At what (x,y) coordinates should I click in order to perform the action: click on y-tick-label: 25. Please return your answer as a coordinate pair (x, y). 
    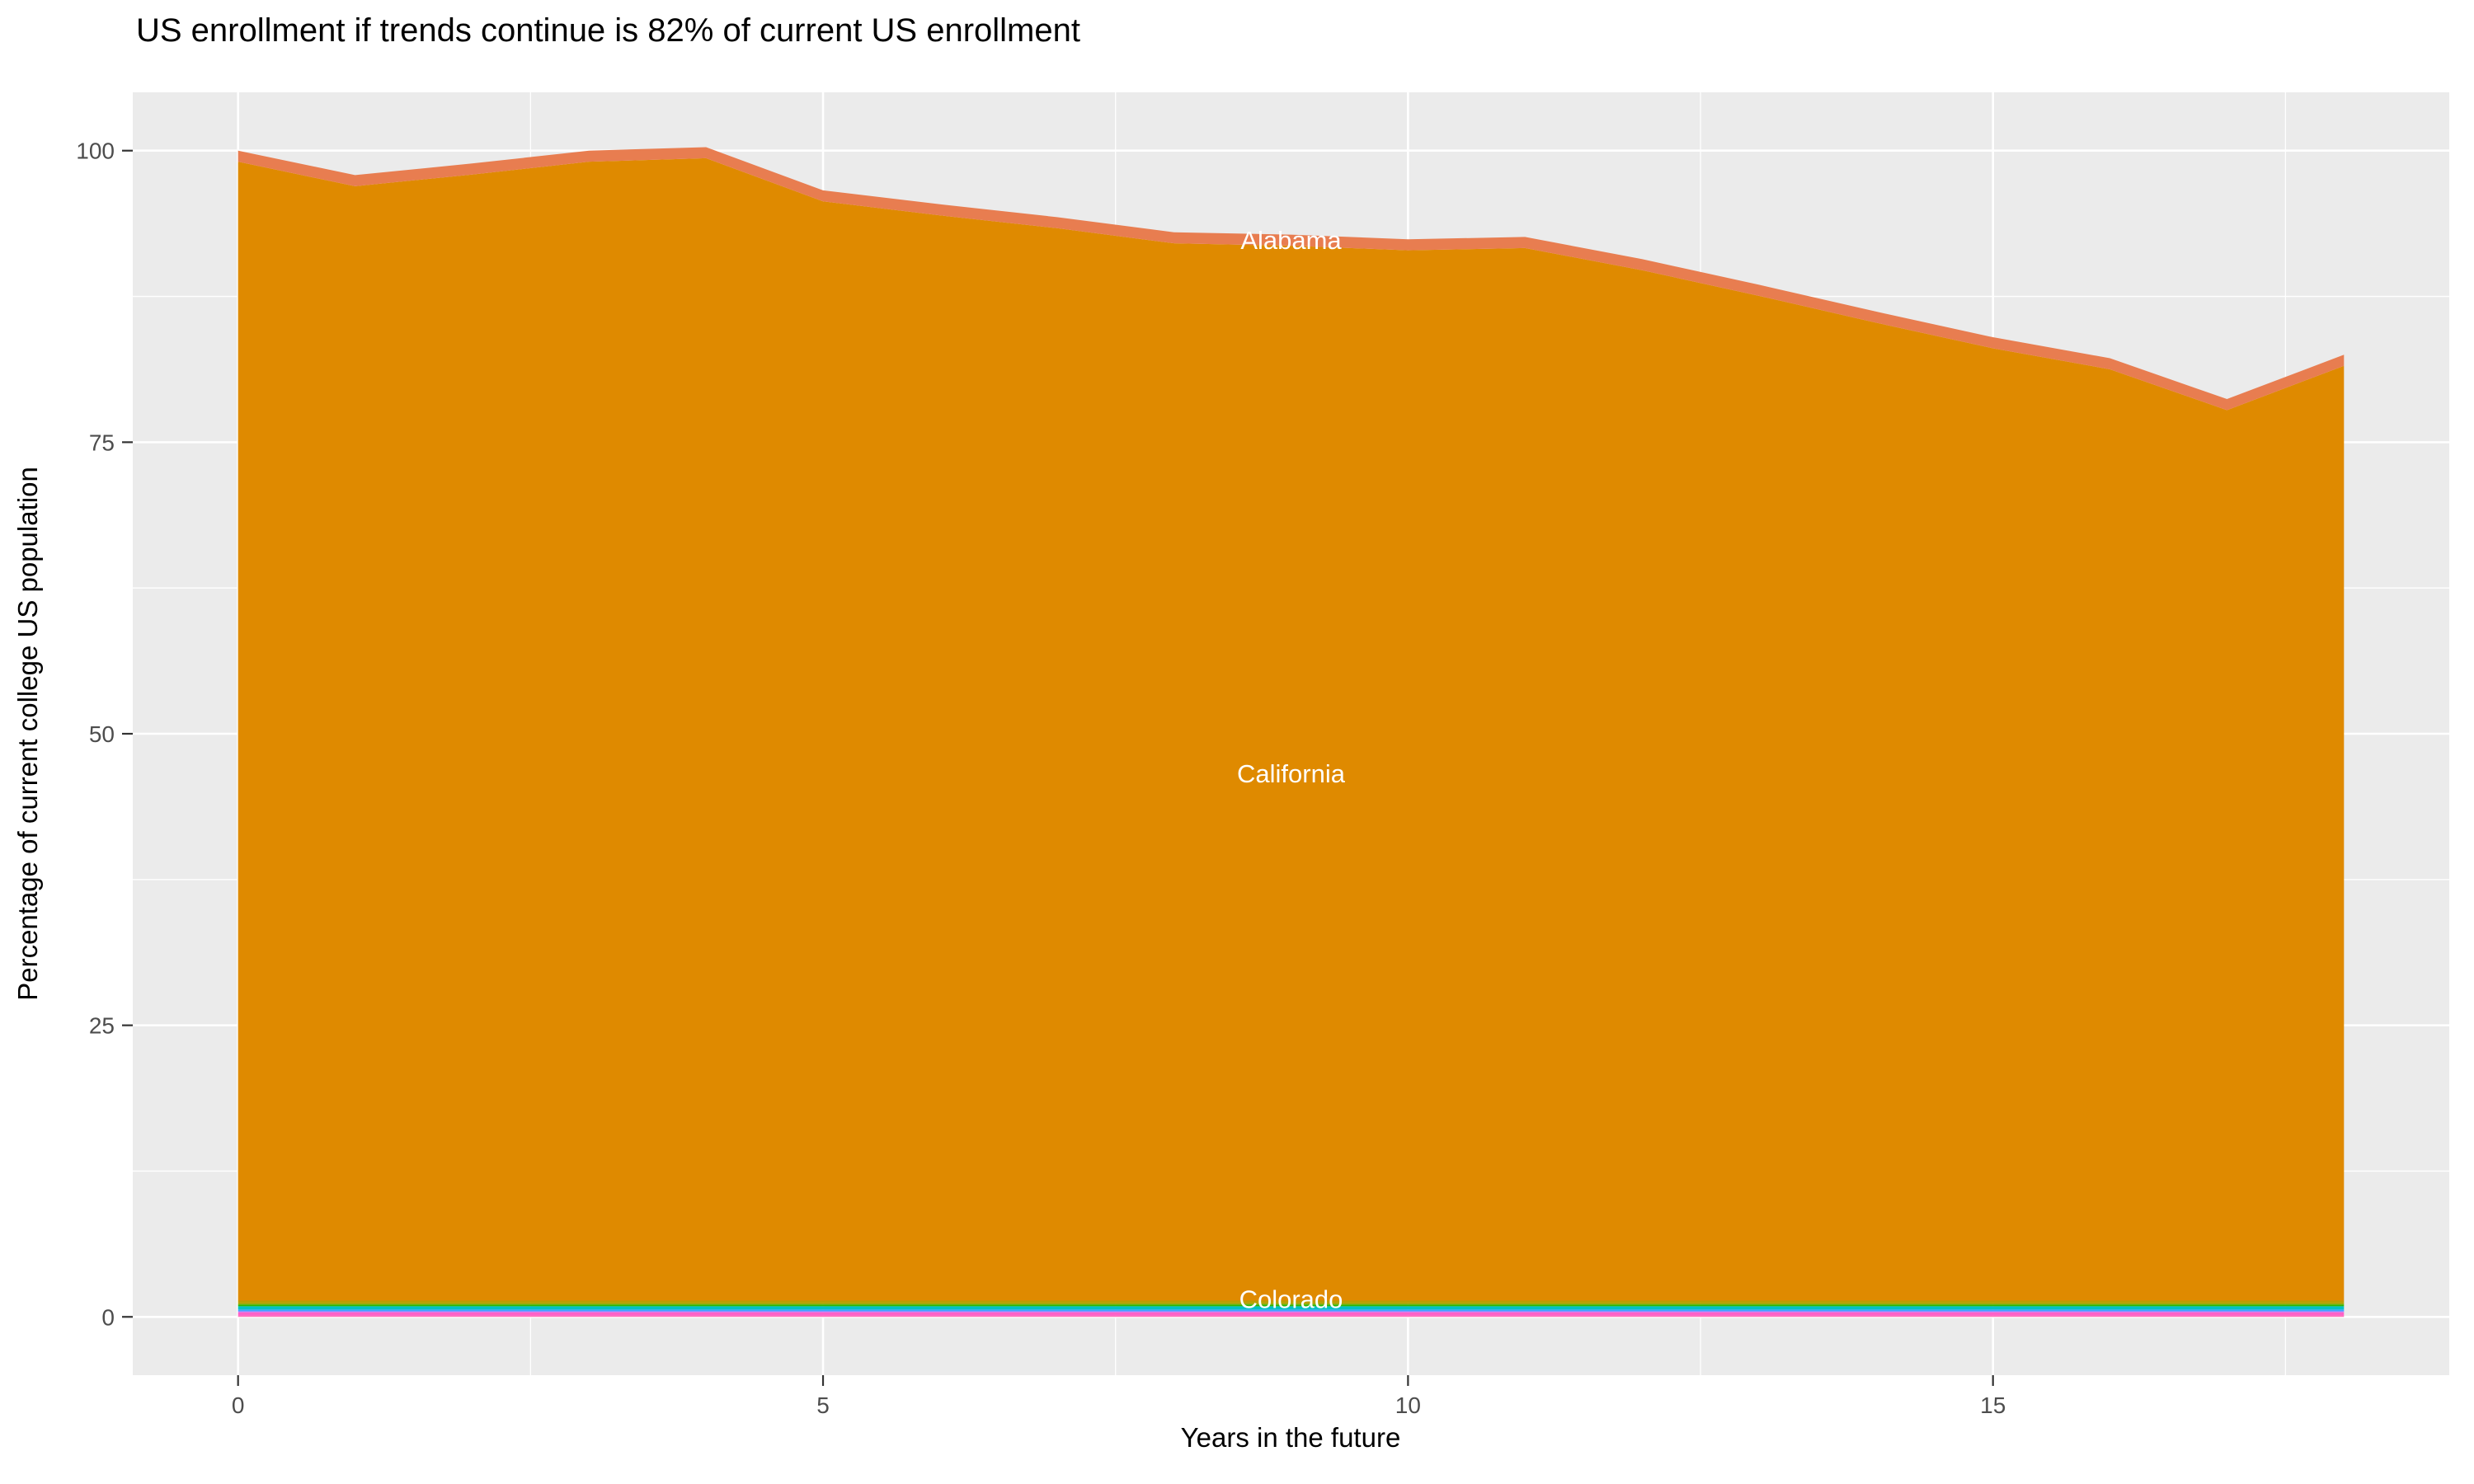
    Looking at the image, I should click on (102, 1026).